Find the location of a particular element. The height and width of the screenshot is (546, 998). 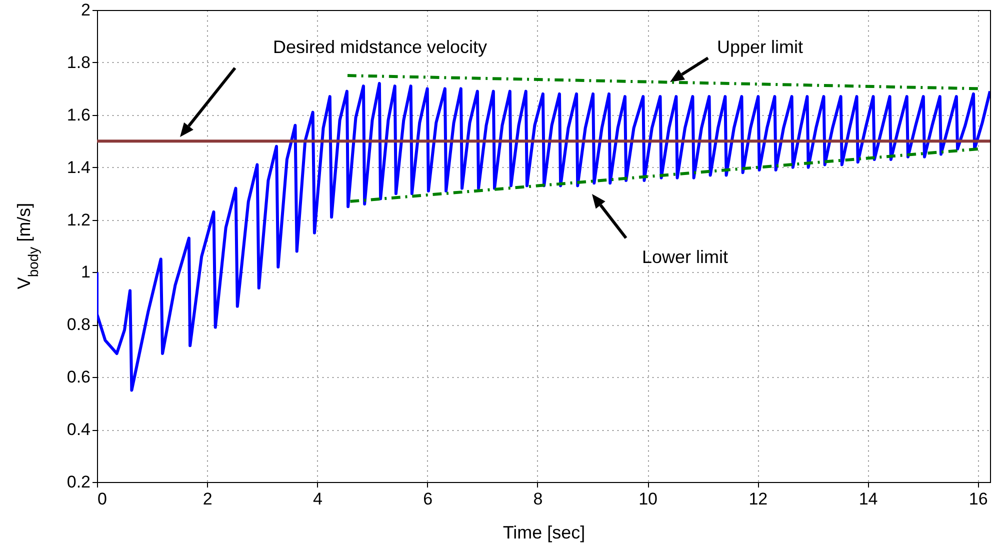

x-tick-label: 0 is located at coordinates (102, 499).